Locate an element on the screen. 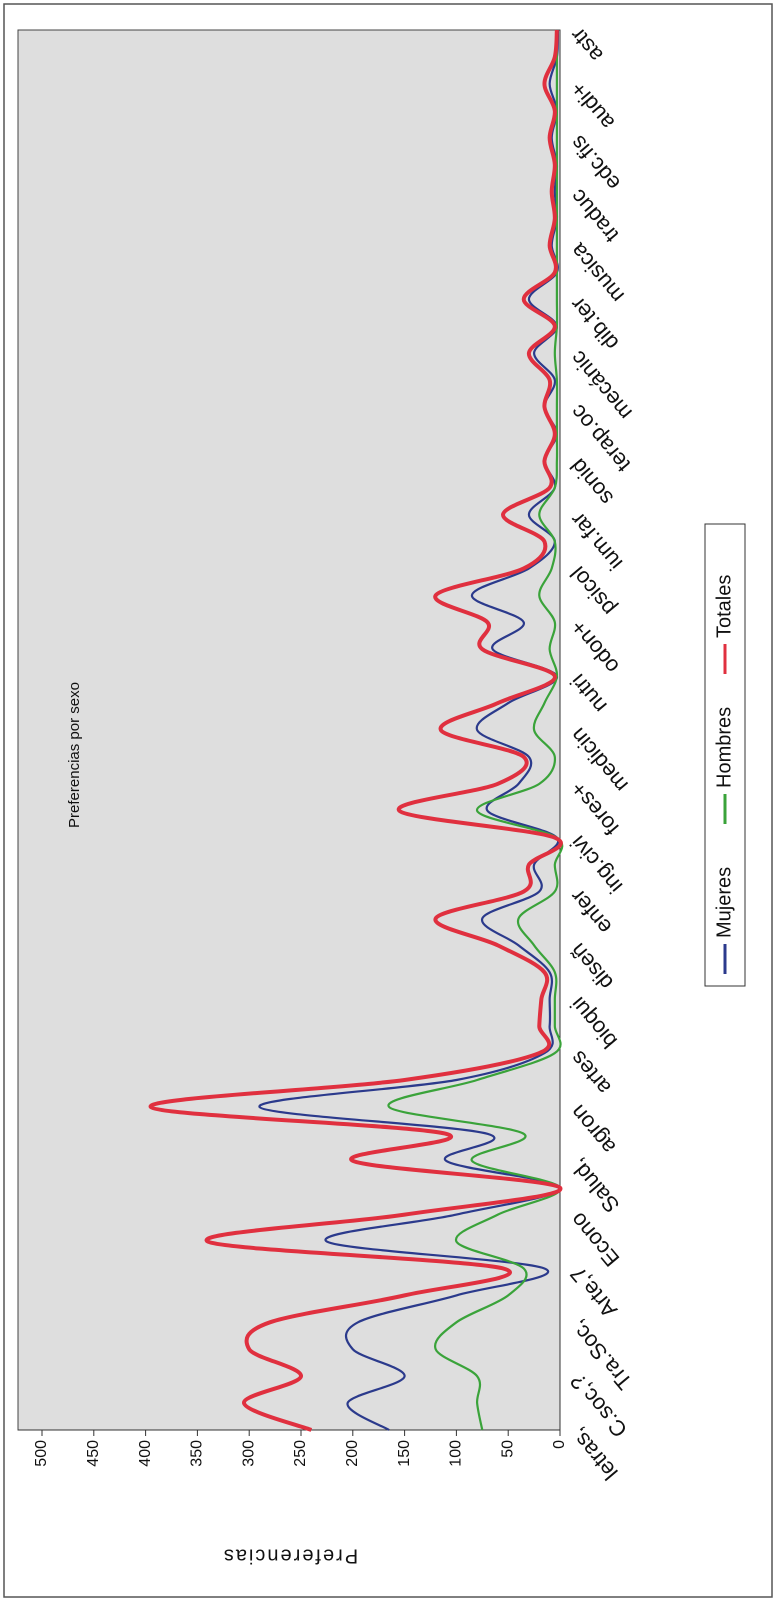 The image size is (776, 1601). x-tick-label: ium.far is located at coordinates (596, 542).